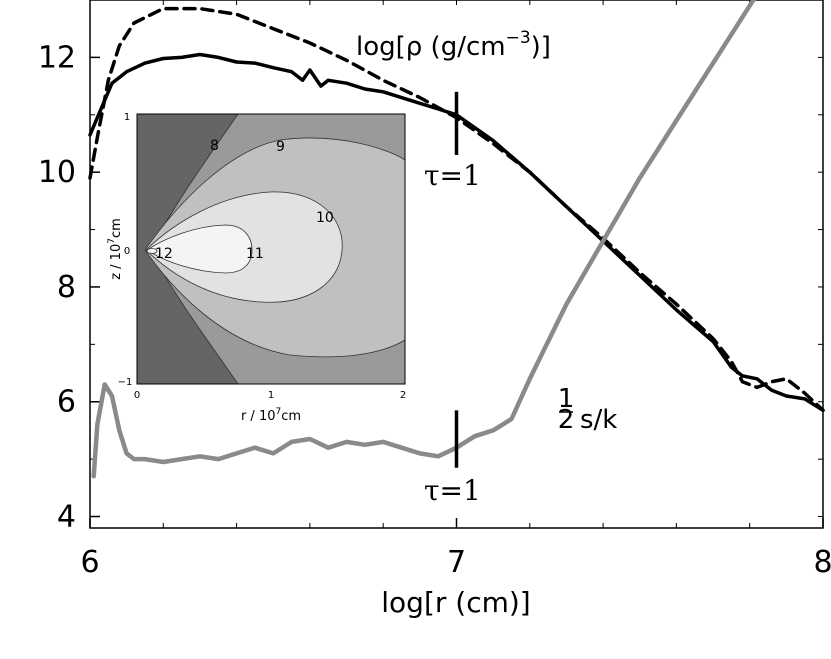 The height and width of the screenshot is (659, 831). What do you see at coordinates (125, 382) in the screenshot?
I see `inset-y-tick-bottom: −1` at bounding box center [125, 382].